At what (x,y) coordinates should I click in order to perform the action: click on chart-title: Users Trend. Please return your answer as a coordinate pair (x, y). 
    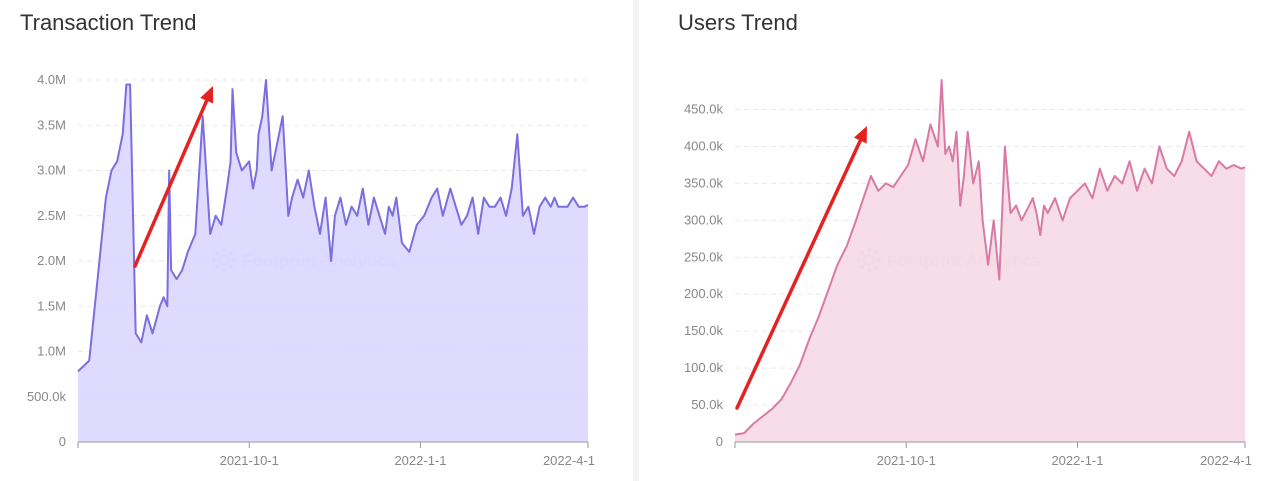
    Looking at the image, I should click on (738, 22).